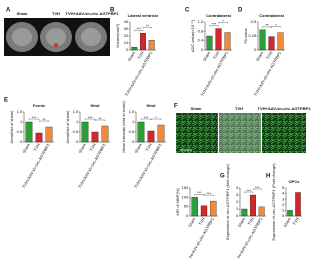  What do you see at coordinates (143, 15) in the screenshot?
I see `chart-title: Lateral ventricle` at bounding box center [143, 15].